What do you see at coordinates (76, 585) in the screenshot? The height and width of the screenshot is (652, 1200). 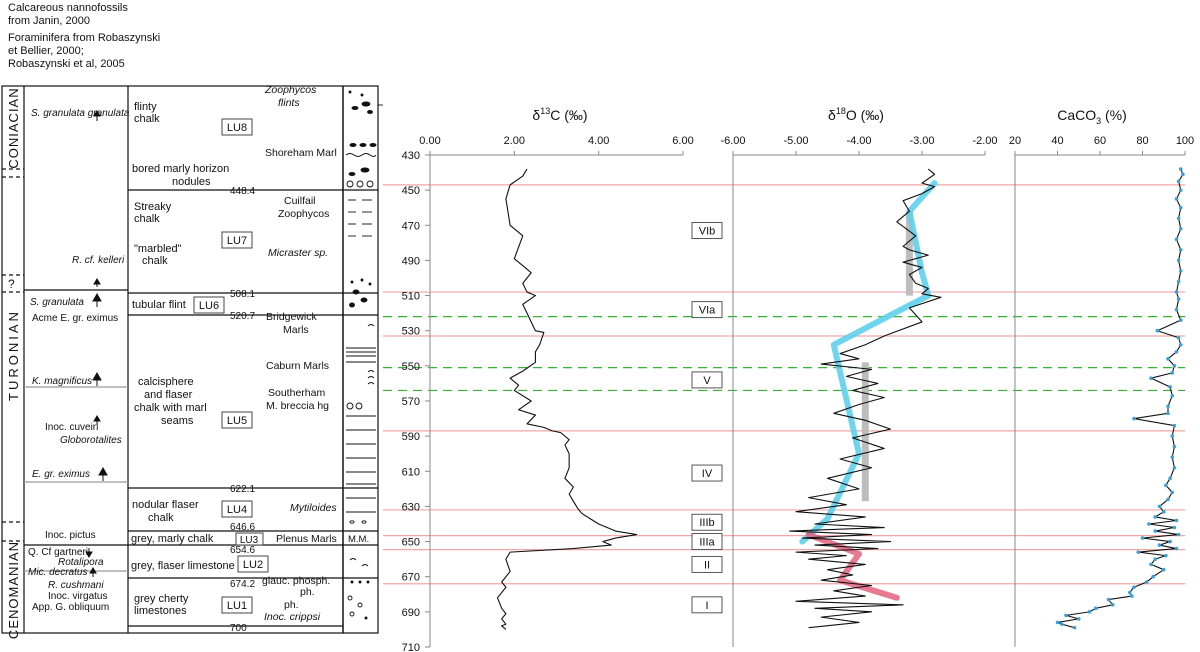 I see `biozone-label: R. cushmani` at bounding box center [76, 585].